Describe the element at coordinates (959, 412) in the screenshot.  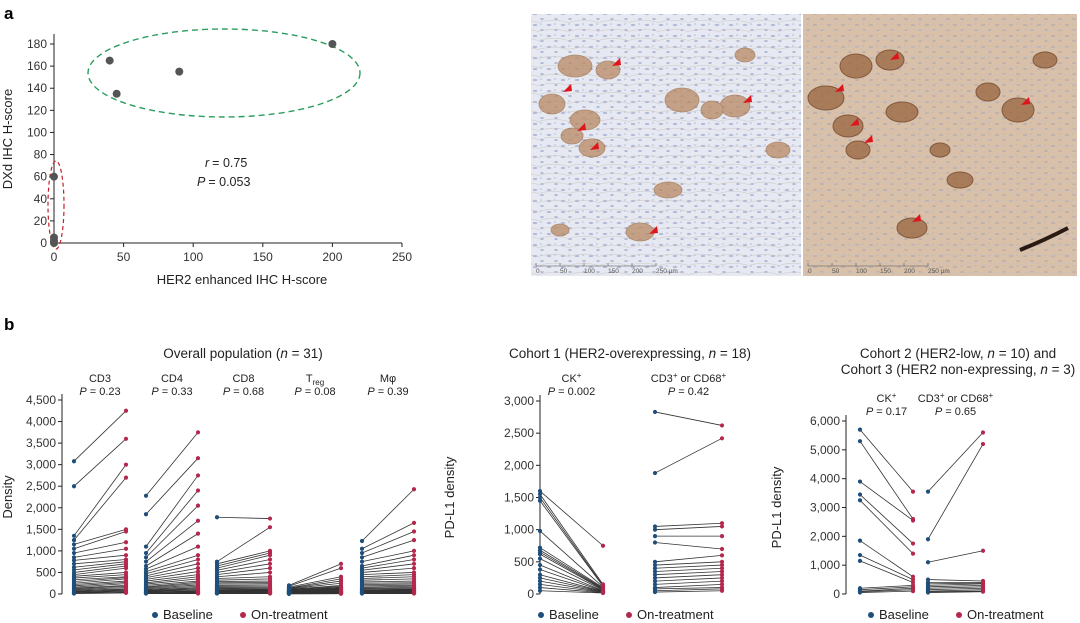
I see `p-rest: = 0.65` at that location.